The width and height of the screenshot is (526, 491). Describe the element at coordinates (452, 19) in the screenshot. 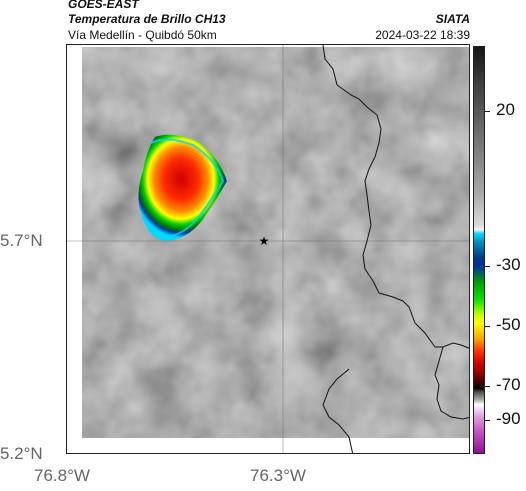

I see `organization-label: SIATA` at that location.